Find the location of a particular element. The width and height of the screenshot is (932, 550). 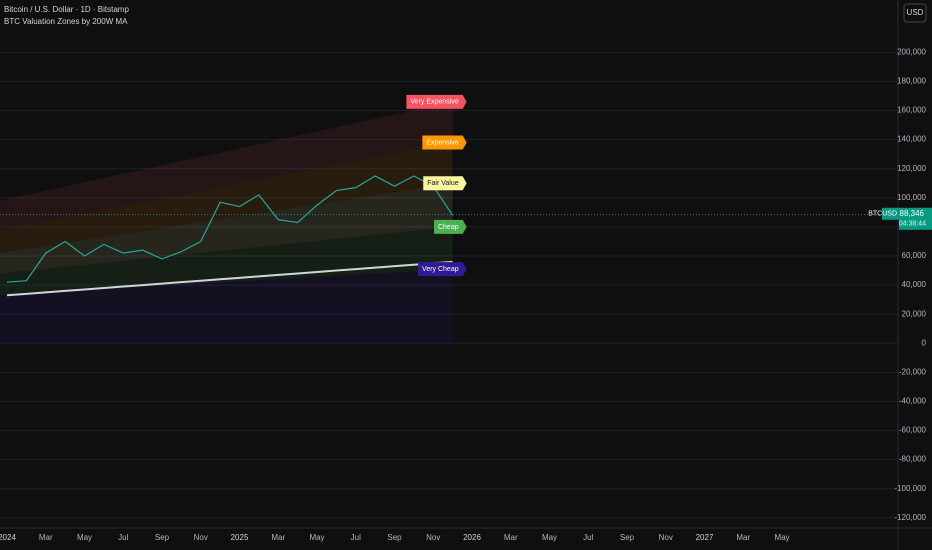

currency-label: USD is located at coordinates (915, 12).